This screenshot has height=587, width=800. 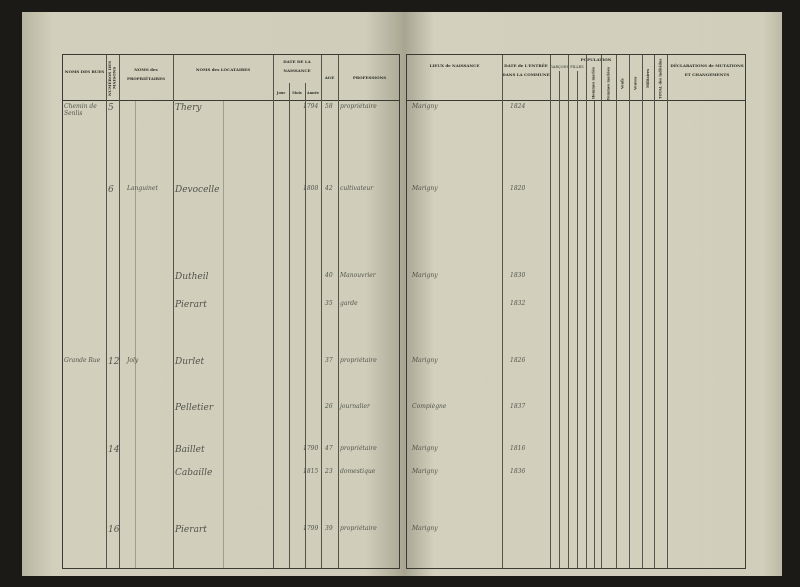 I want to click on header-numeros: NUMÉROS DES MAISONS, so click(x=112, y=78).